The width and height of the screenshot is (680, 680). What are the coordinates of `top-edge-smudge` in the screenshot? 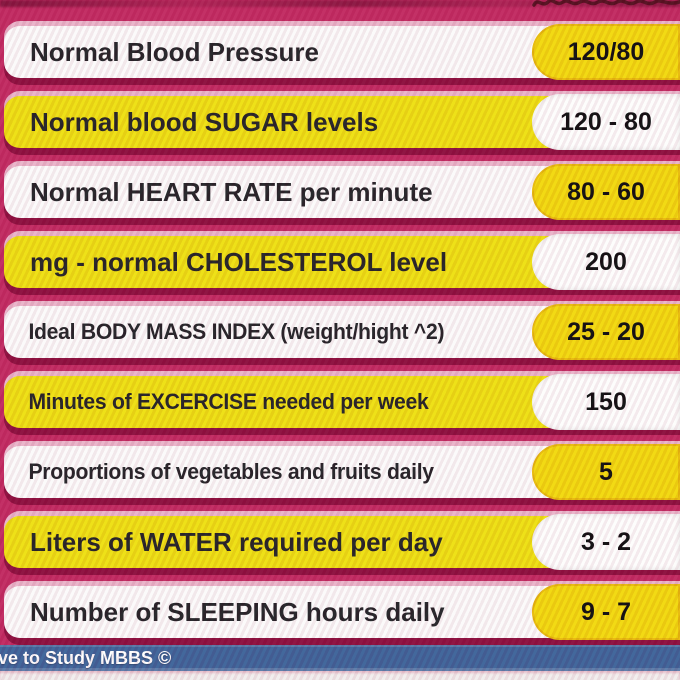 It's located at (340, 3).